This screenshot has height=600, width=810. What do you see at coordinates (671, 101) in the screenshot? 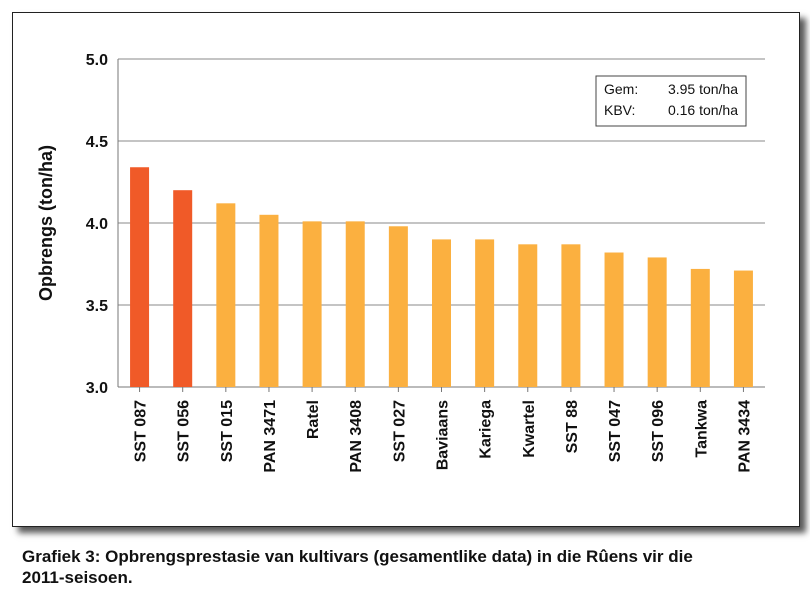
I see `stats-legend-box` at bounding box center [671, 101].